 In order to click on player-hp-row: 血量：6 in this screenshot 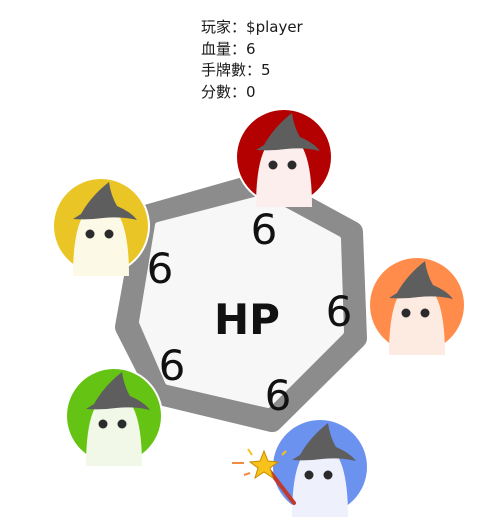, I will do `click(252, 50)`.